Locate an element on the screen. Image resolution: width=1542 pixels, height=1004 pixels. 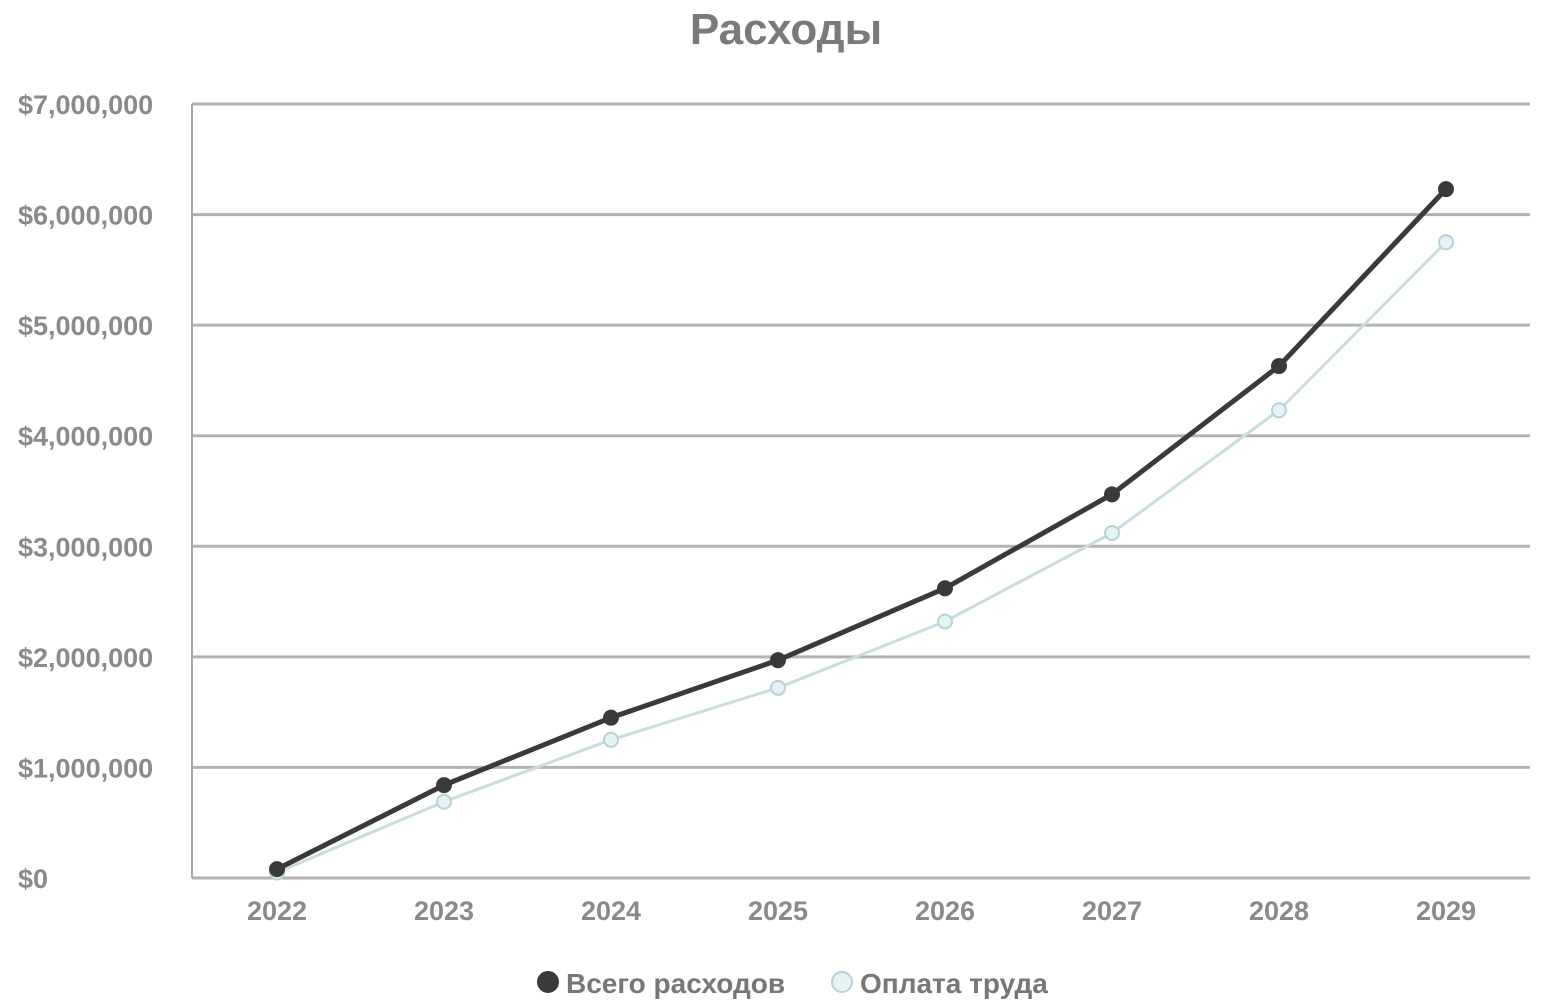
y-tick-label: $5,000,000 is located at coordinates (85, 326).